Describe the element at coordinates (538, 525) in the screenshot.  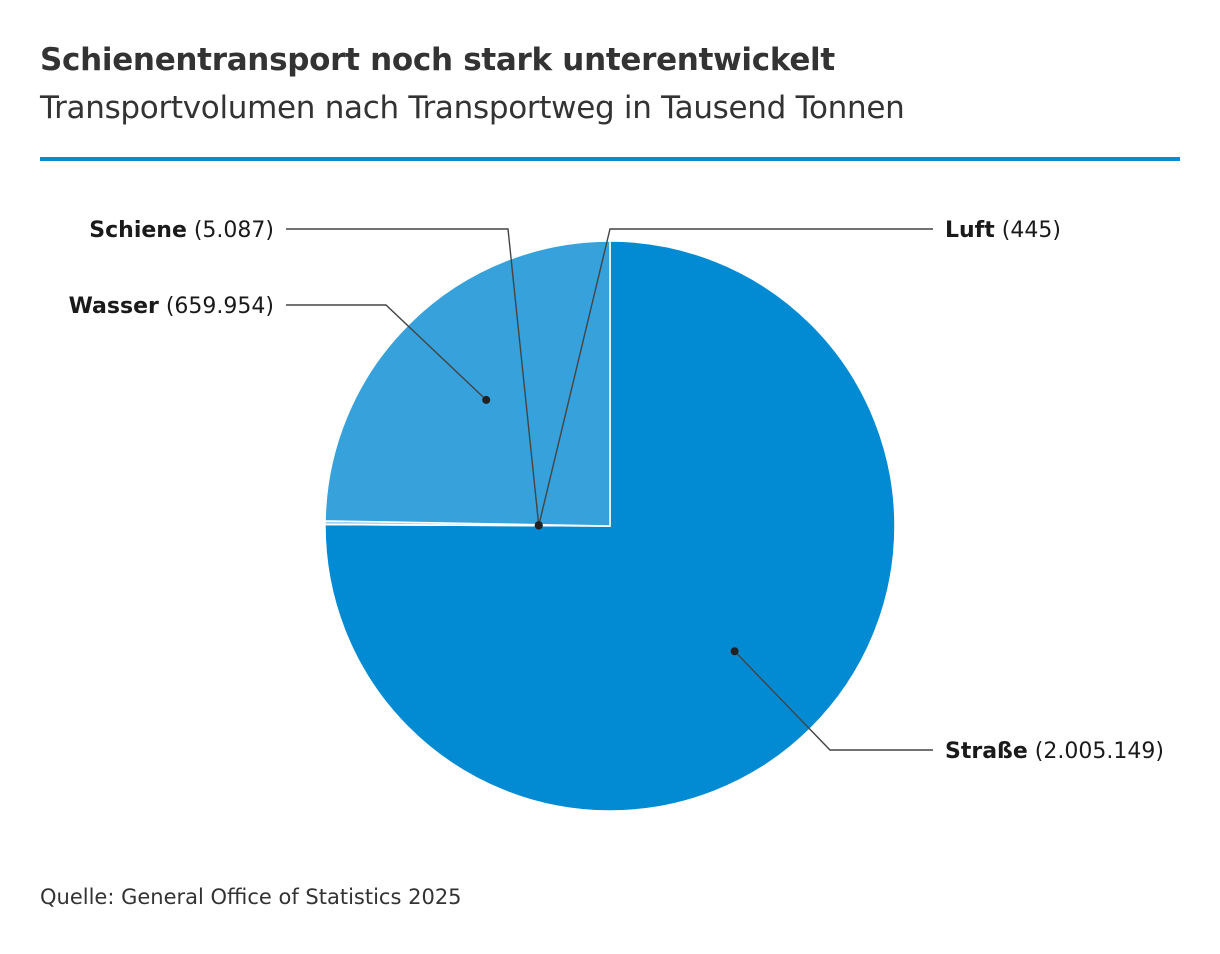
I see `leader-dot-schiene` at that location.